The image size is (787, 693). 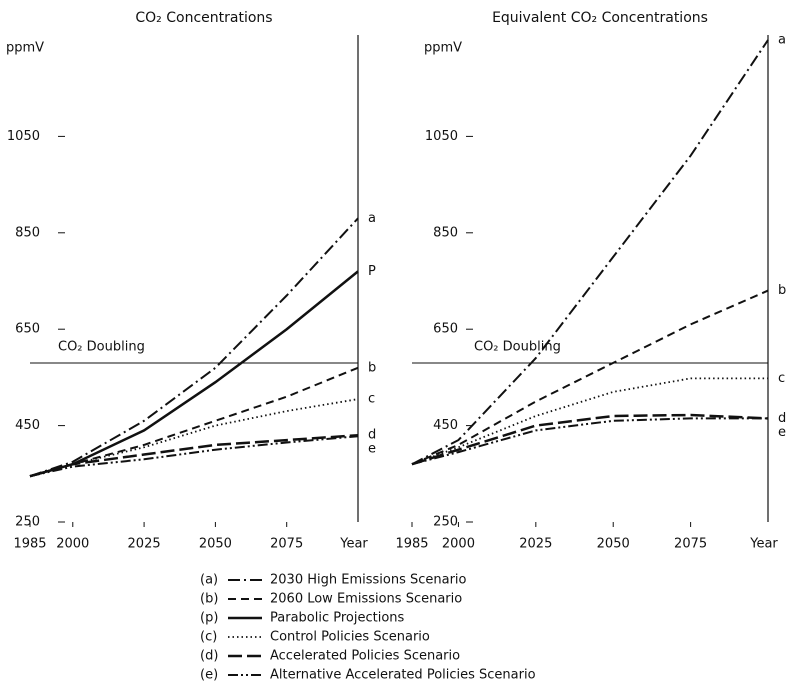 I want to click on series-end-label: P, so click(x=372, y=271).